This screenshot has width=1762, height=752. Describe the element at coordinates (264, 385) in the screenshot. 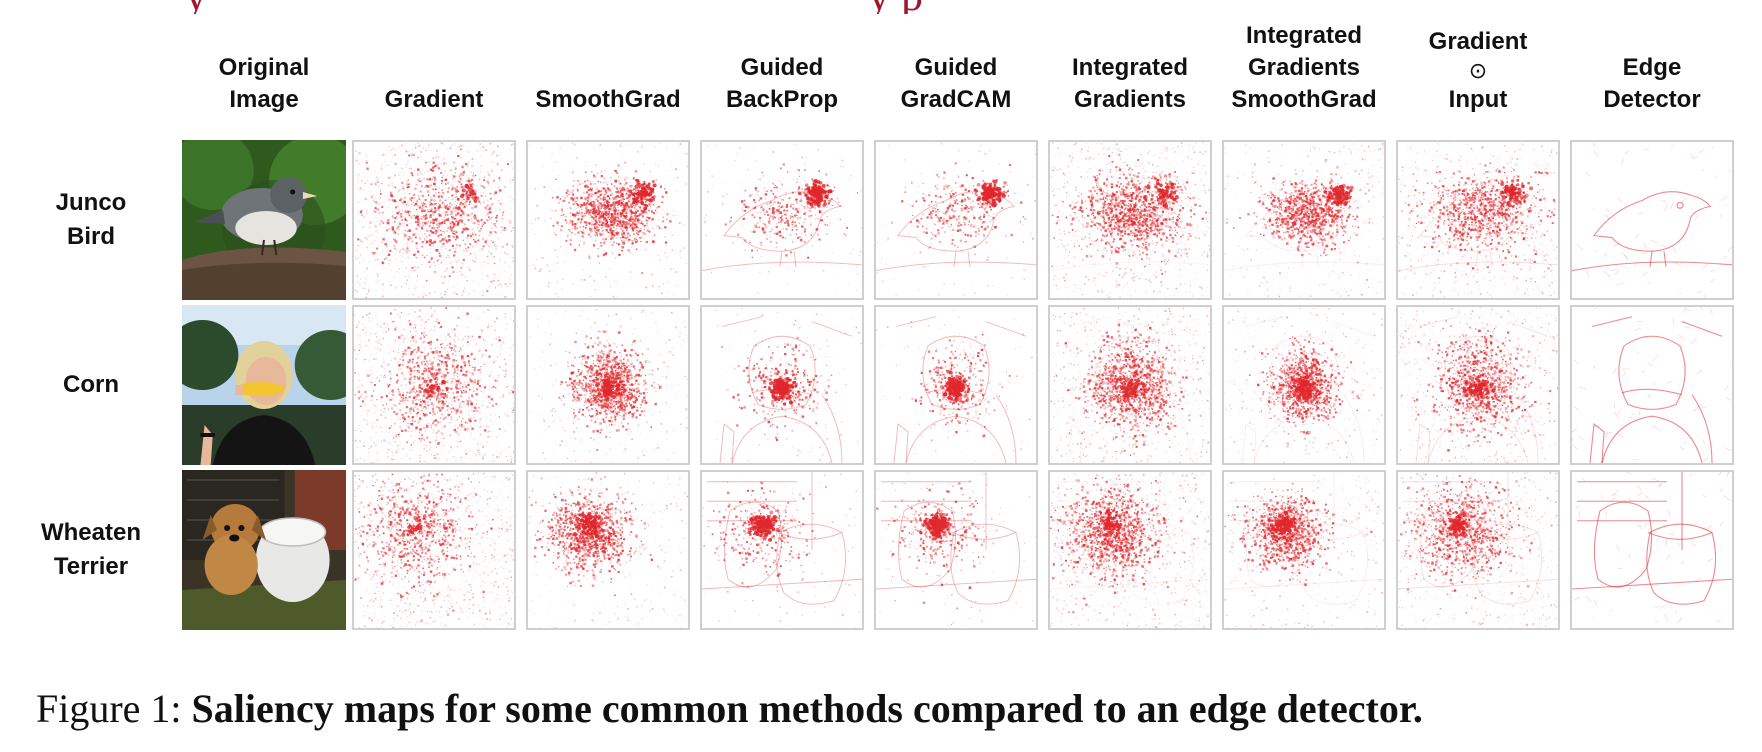

I see `original-image-corn` at that location.